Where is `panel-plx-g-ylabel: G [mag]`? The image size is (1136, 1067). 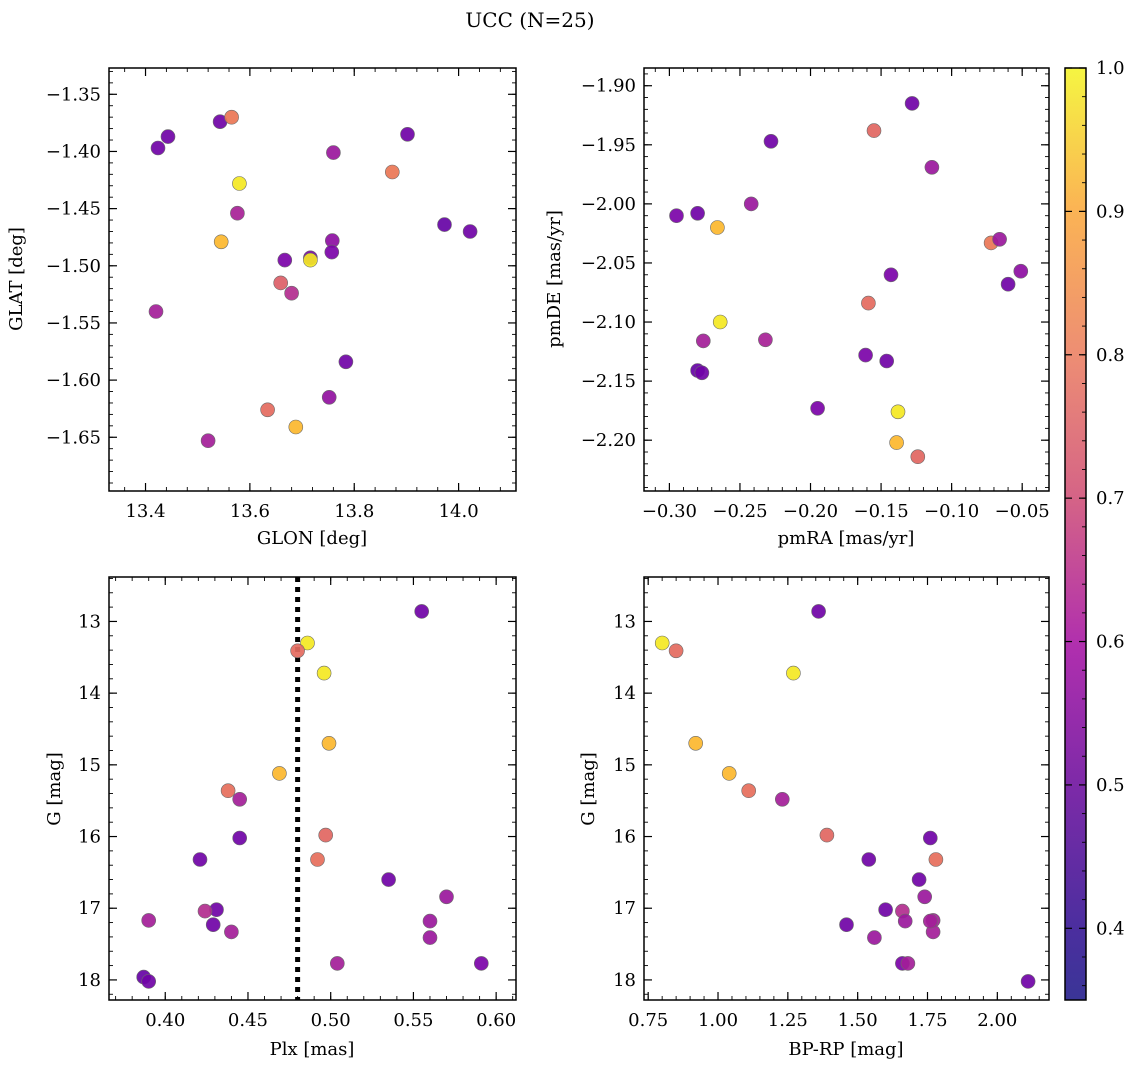
panel-plx-g-ylabel: G [mag] is located at coordinates (54, 788).